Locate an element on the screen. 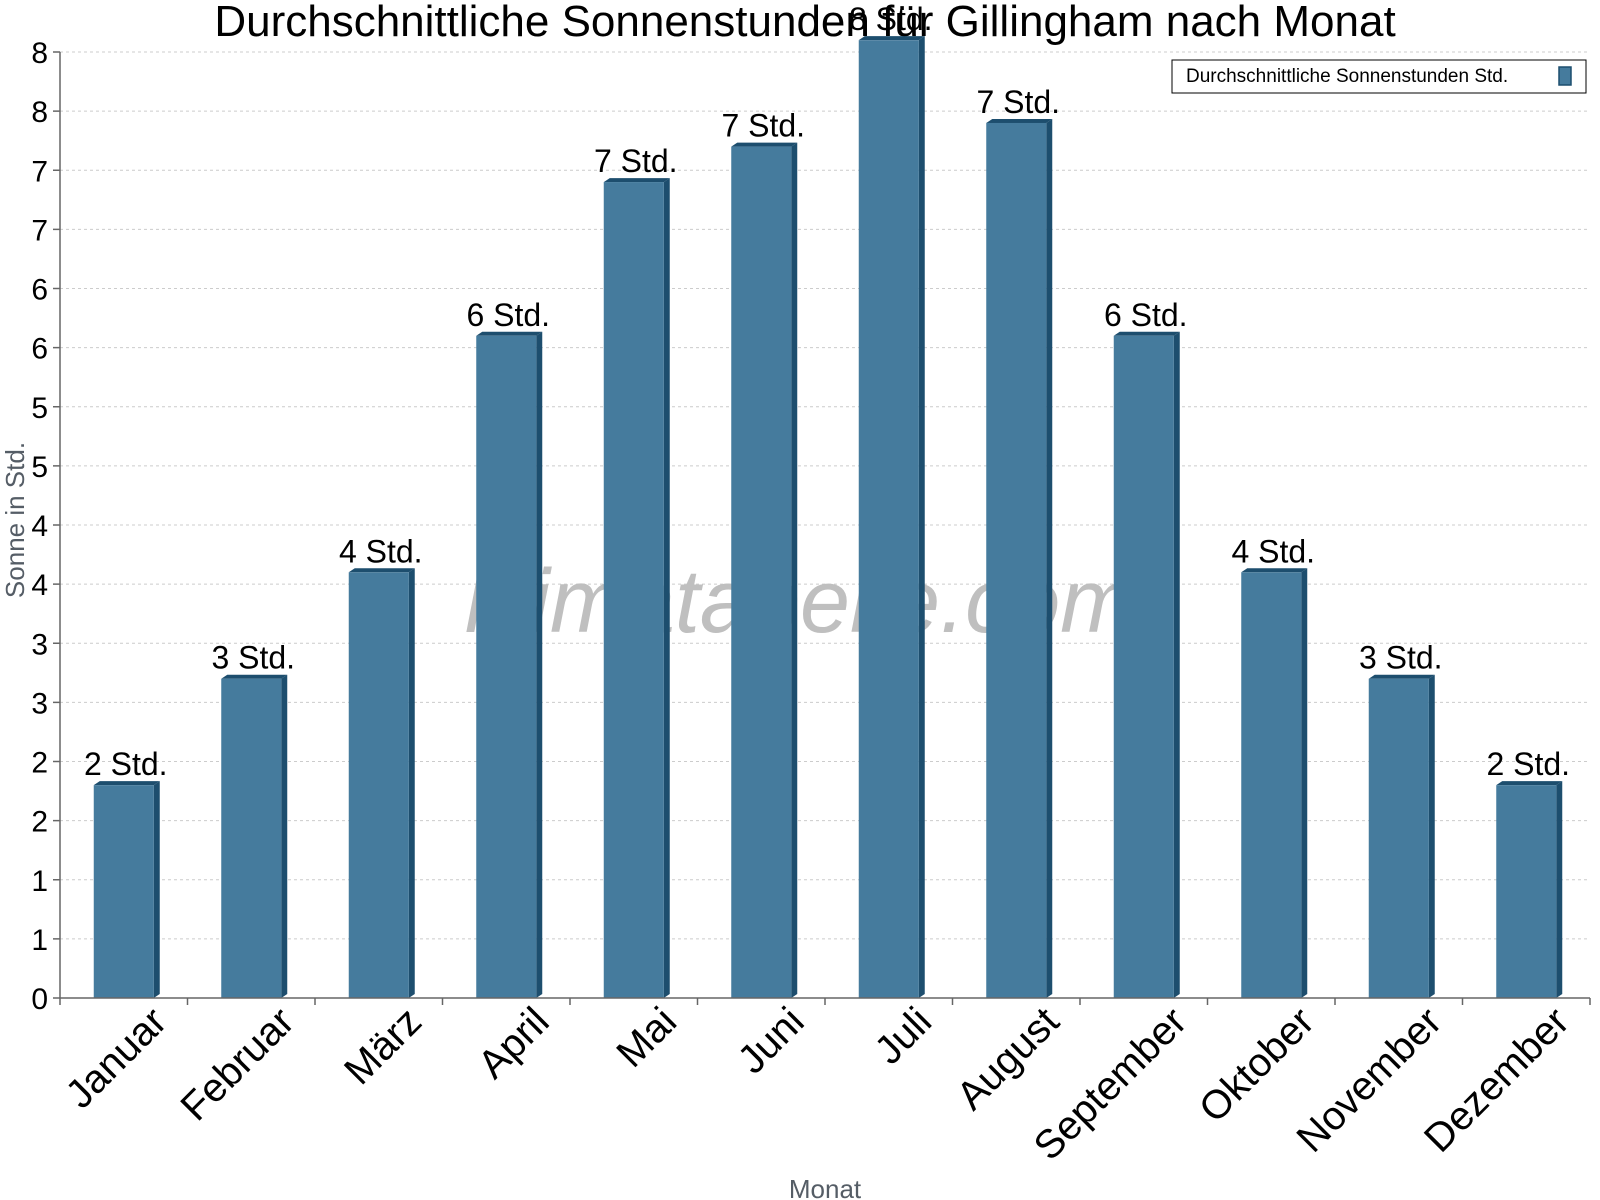 The width and height of the screenshot is (1600, 1200). bar-4: 6 Std. is located at coordinates (508, 647).